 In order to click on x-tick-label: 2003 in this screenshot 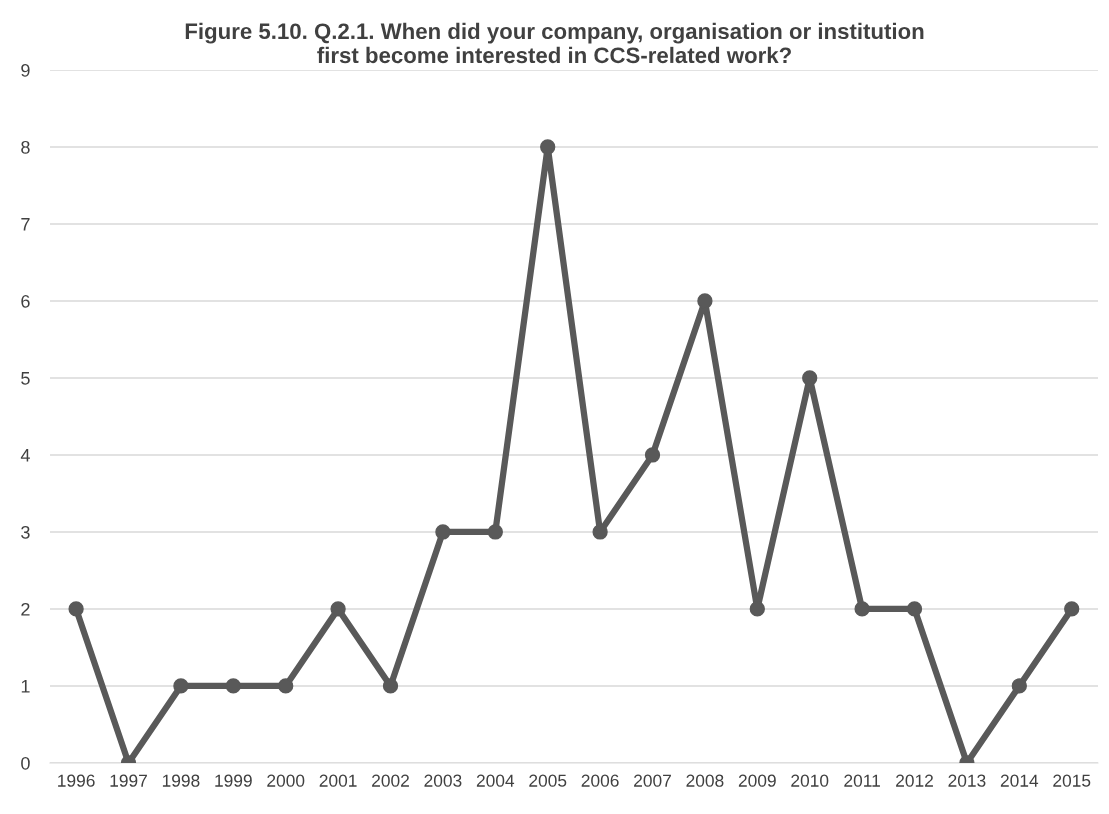, I will do `click(443, 780)`.